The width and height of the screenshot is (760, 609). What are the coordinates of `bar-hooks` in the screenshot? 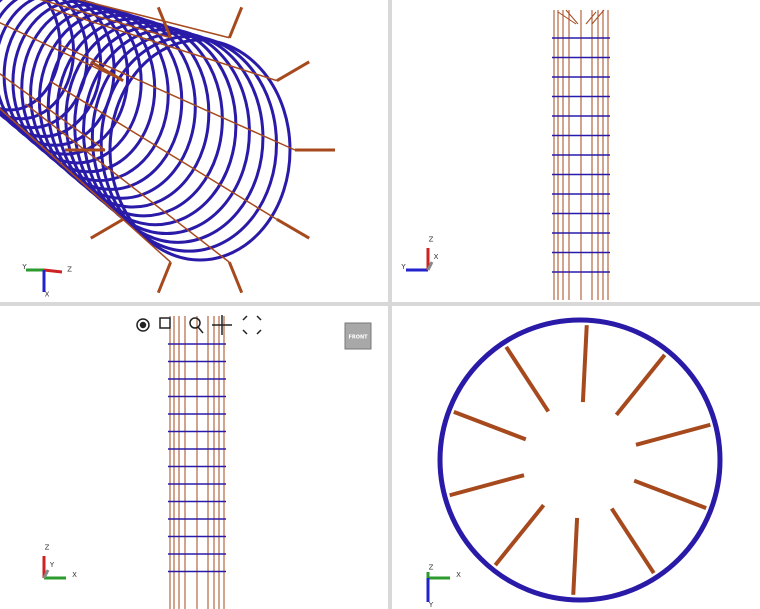 It's located at (581, 17).